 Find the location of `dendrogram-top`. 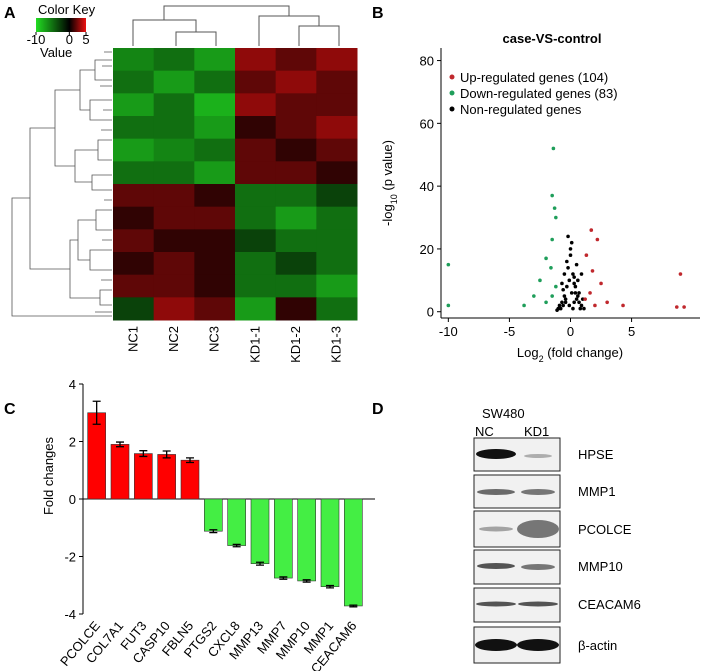

dendrogram-top is located at coordinates (236, 25).